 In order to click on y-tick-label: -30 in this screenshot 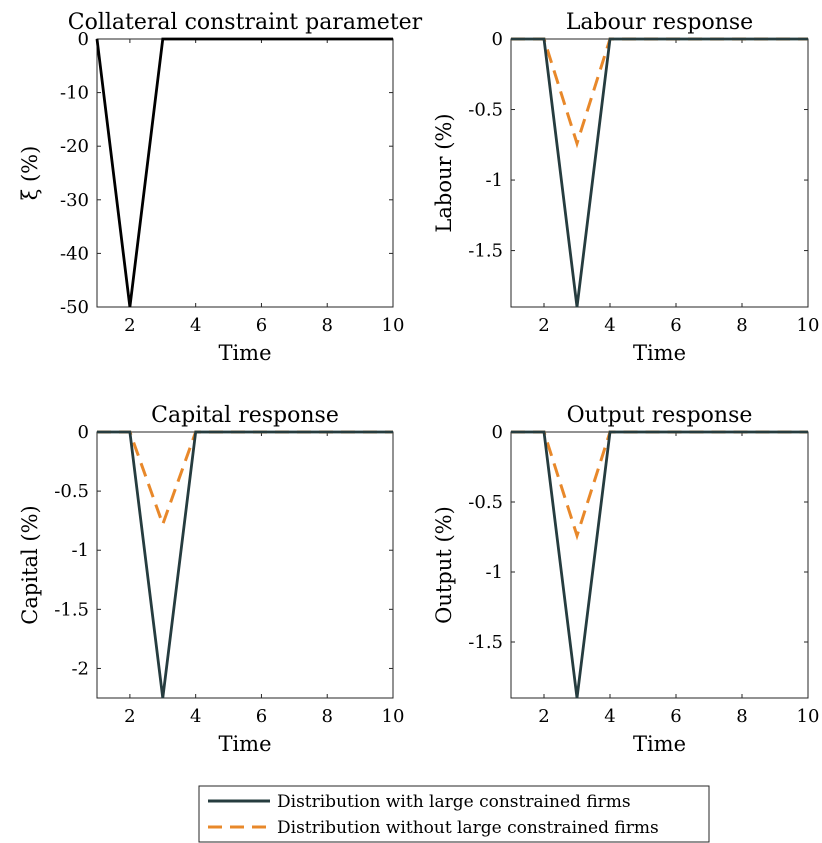, I will do `click(74, 200)`.